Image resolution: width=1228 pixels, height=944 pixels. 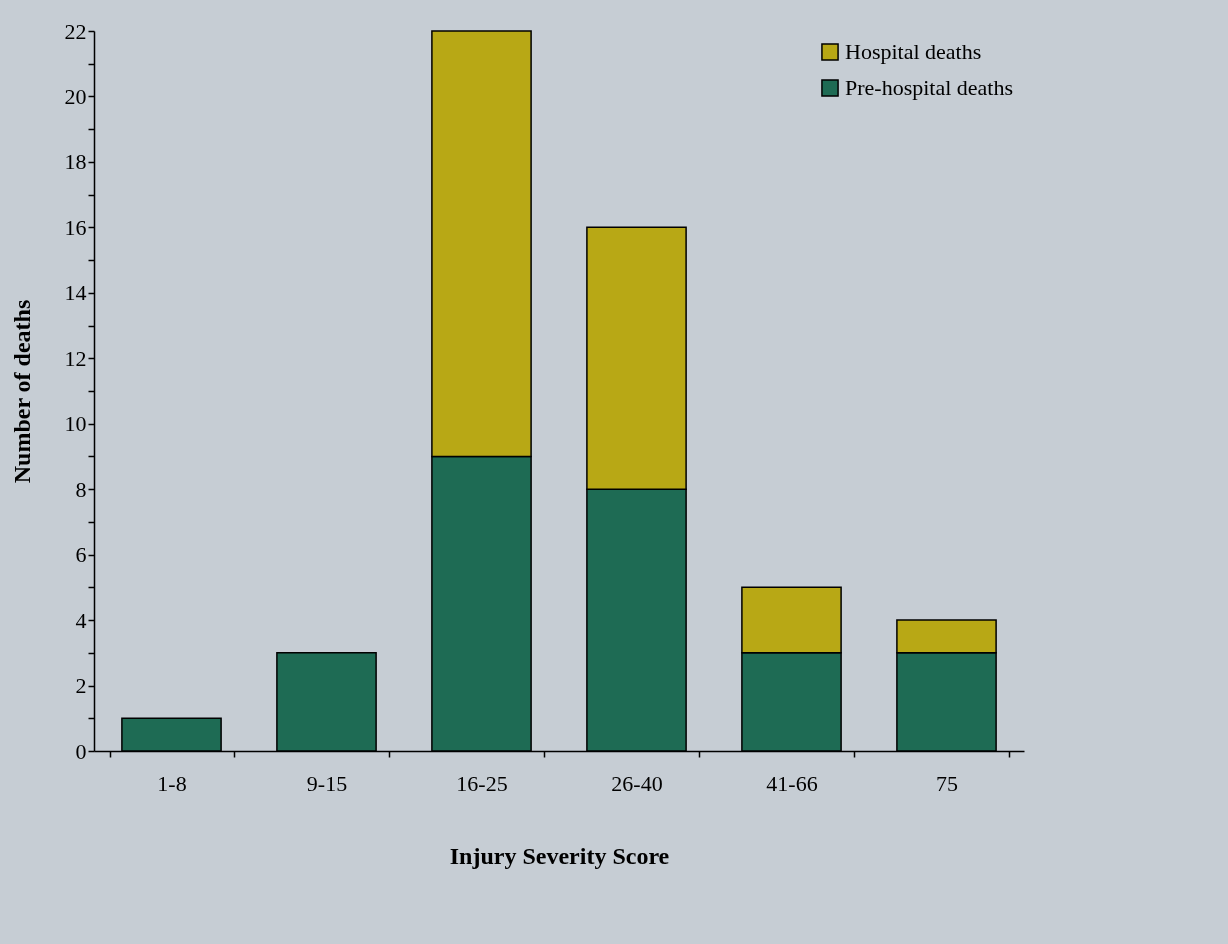 I want to click on x-tick-label: 16-25, so click(x=482, y=783).